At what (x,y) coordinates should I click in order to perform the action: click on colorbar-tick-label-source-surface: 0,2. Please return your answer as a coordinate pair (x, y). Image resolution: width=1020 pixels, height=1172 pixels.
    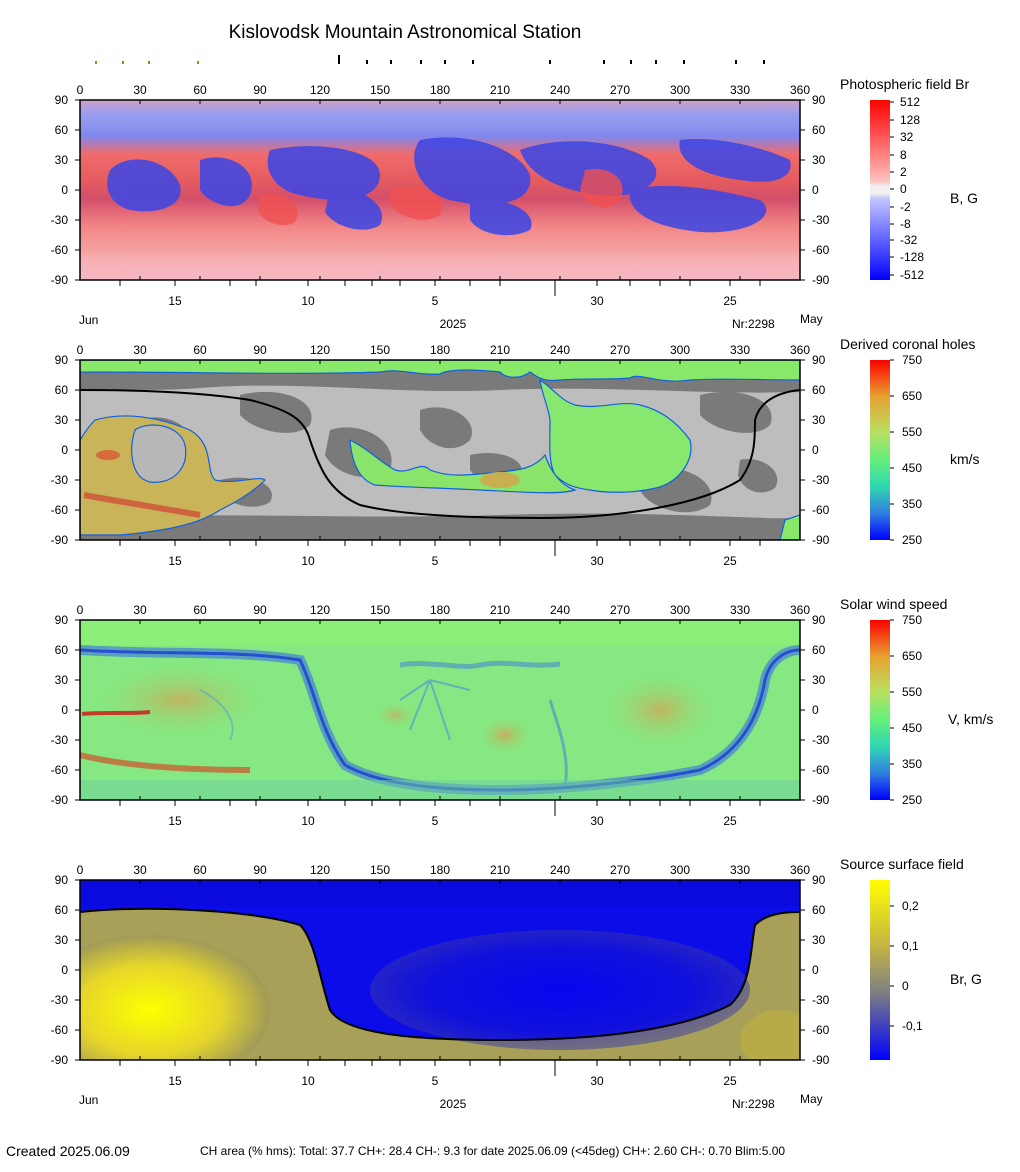
    Looking at the image, I should click on (910, 906).